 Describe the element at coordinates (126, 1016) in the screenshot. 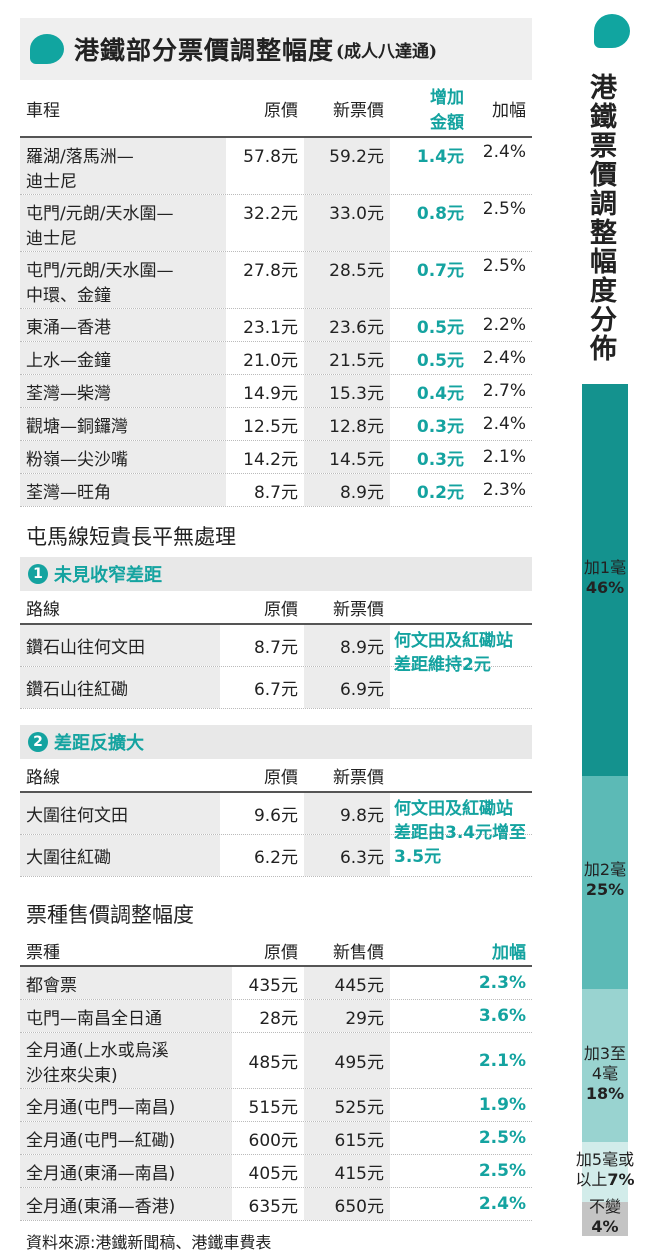

I see `table-cell: 屯門—南昌全日通` at that location.